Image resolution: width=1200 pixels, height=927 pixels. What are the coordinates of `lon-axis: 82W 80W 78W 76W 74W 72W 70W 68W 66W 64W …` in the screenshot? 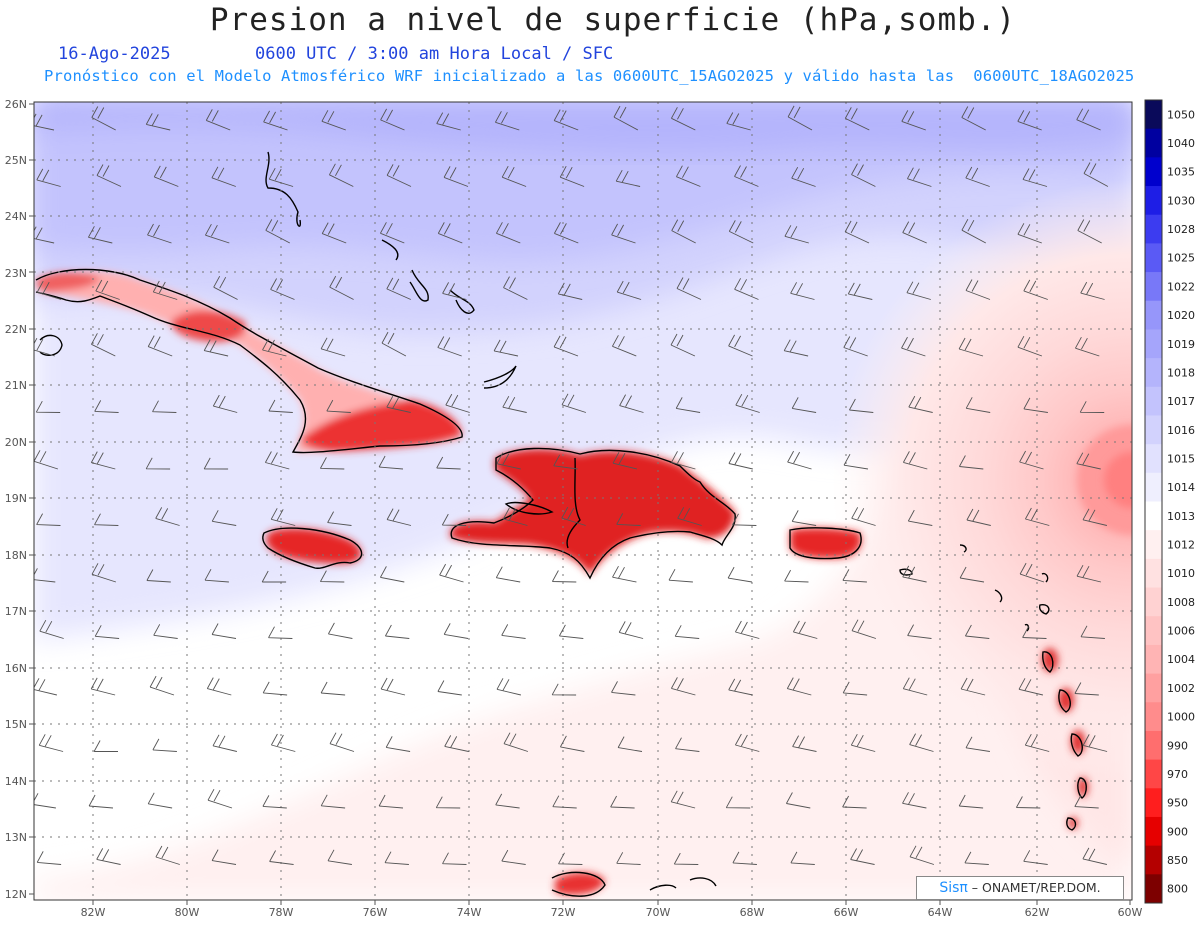 It's located at (612, 912).